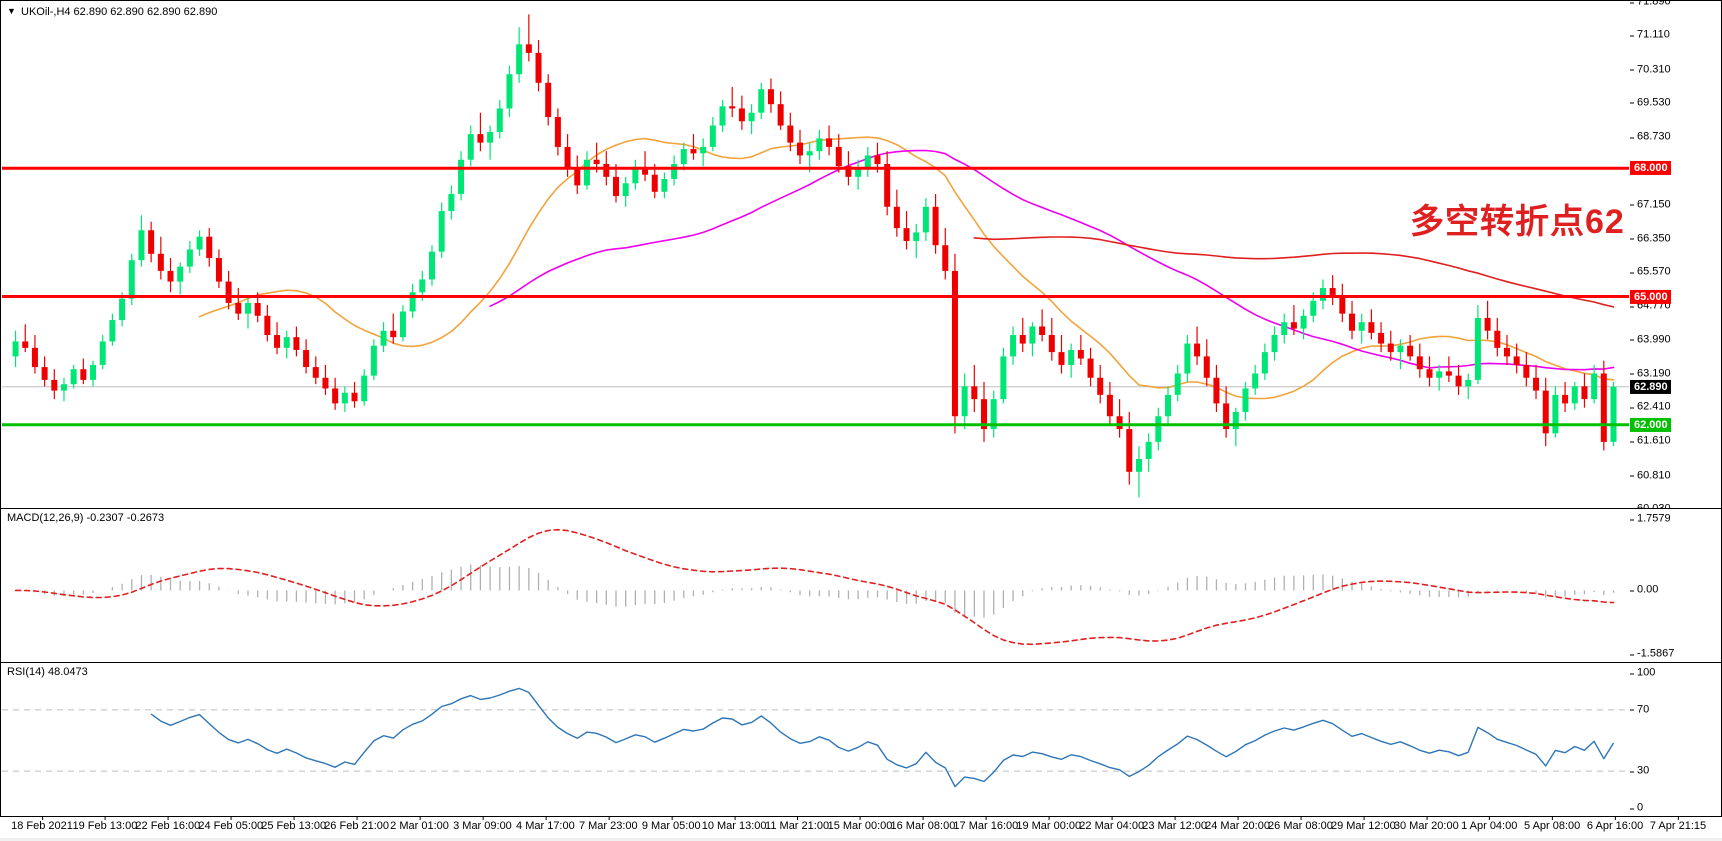  I want to click on time-axis-tick: 9 Mar 05:00, so click(671, 824).